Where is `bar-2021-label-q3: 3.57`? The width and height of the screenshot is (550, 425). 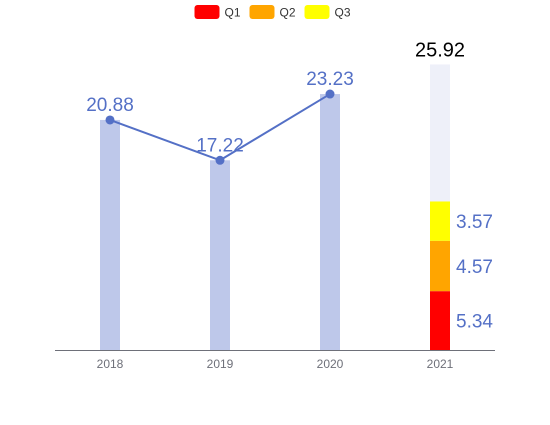 bar-2021-label-q3: 3.57 is located at coordinates (474, 222).